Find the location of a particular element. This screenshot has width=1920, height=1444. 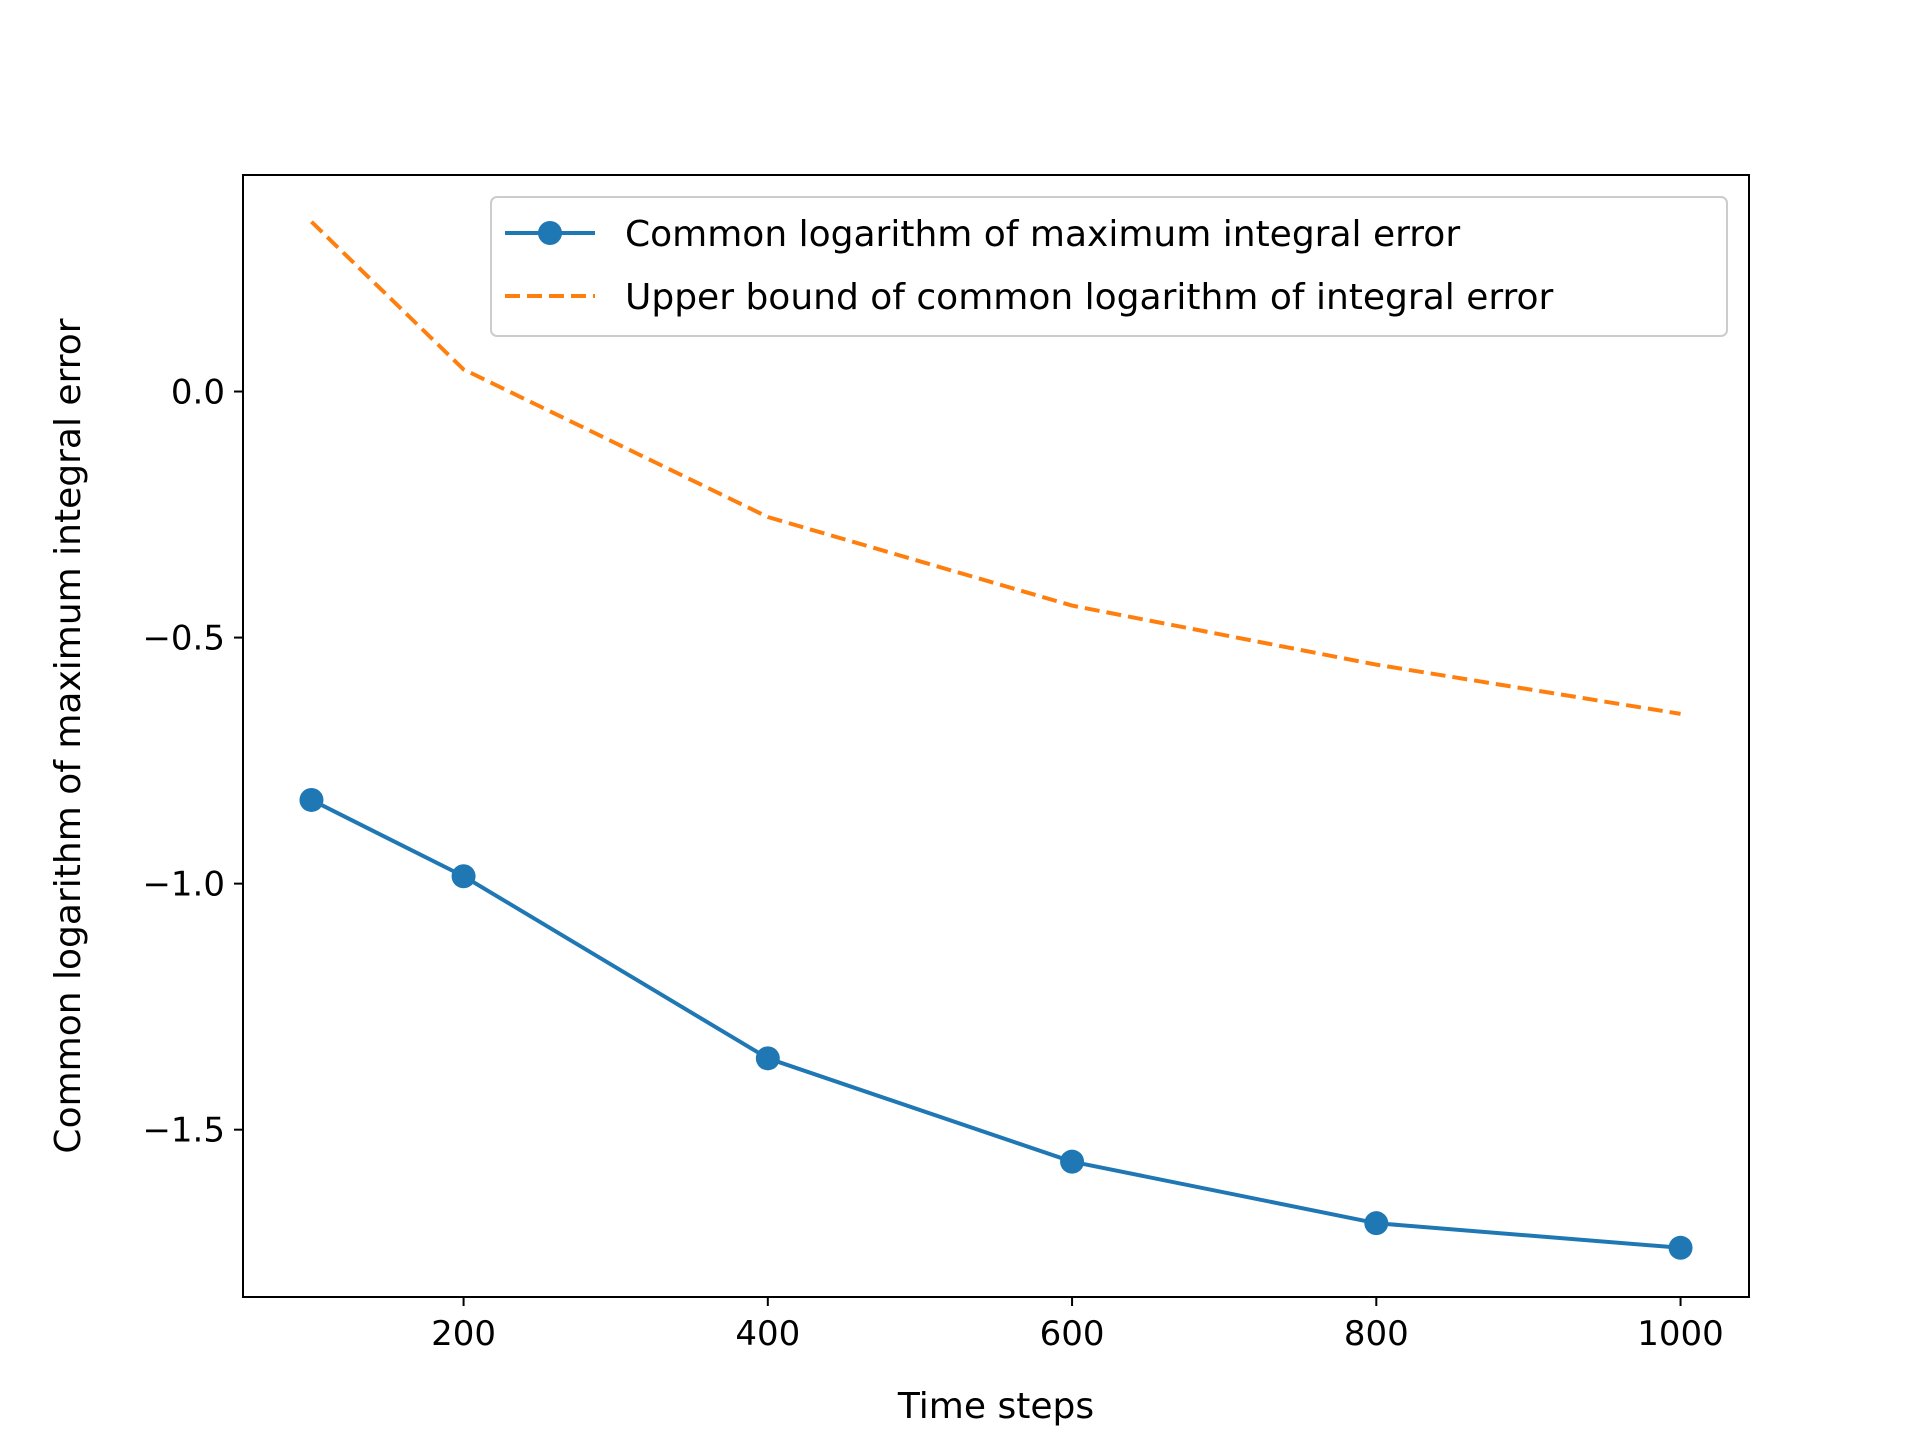

x-tick-label: 600 is located at coordinates (1072, 1334).